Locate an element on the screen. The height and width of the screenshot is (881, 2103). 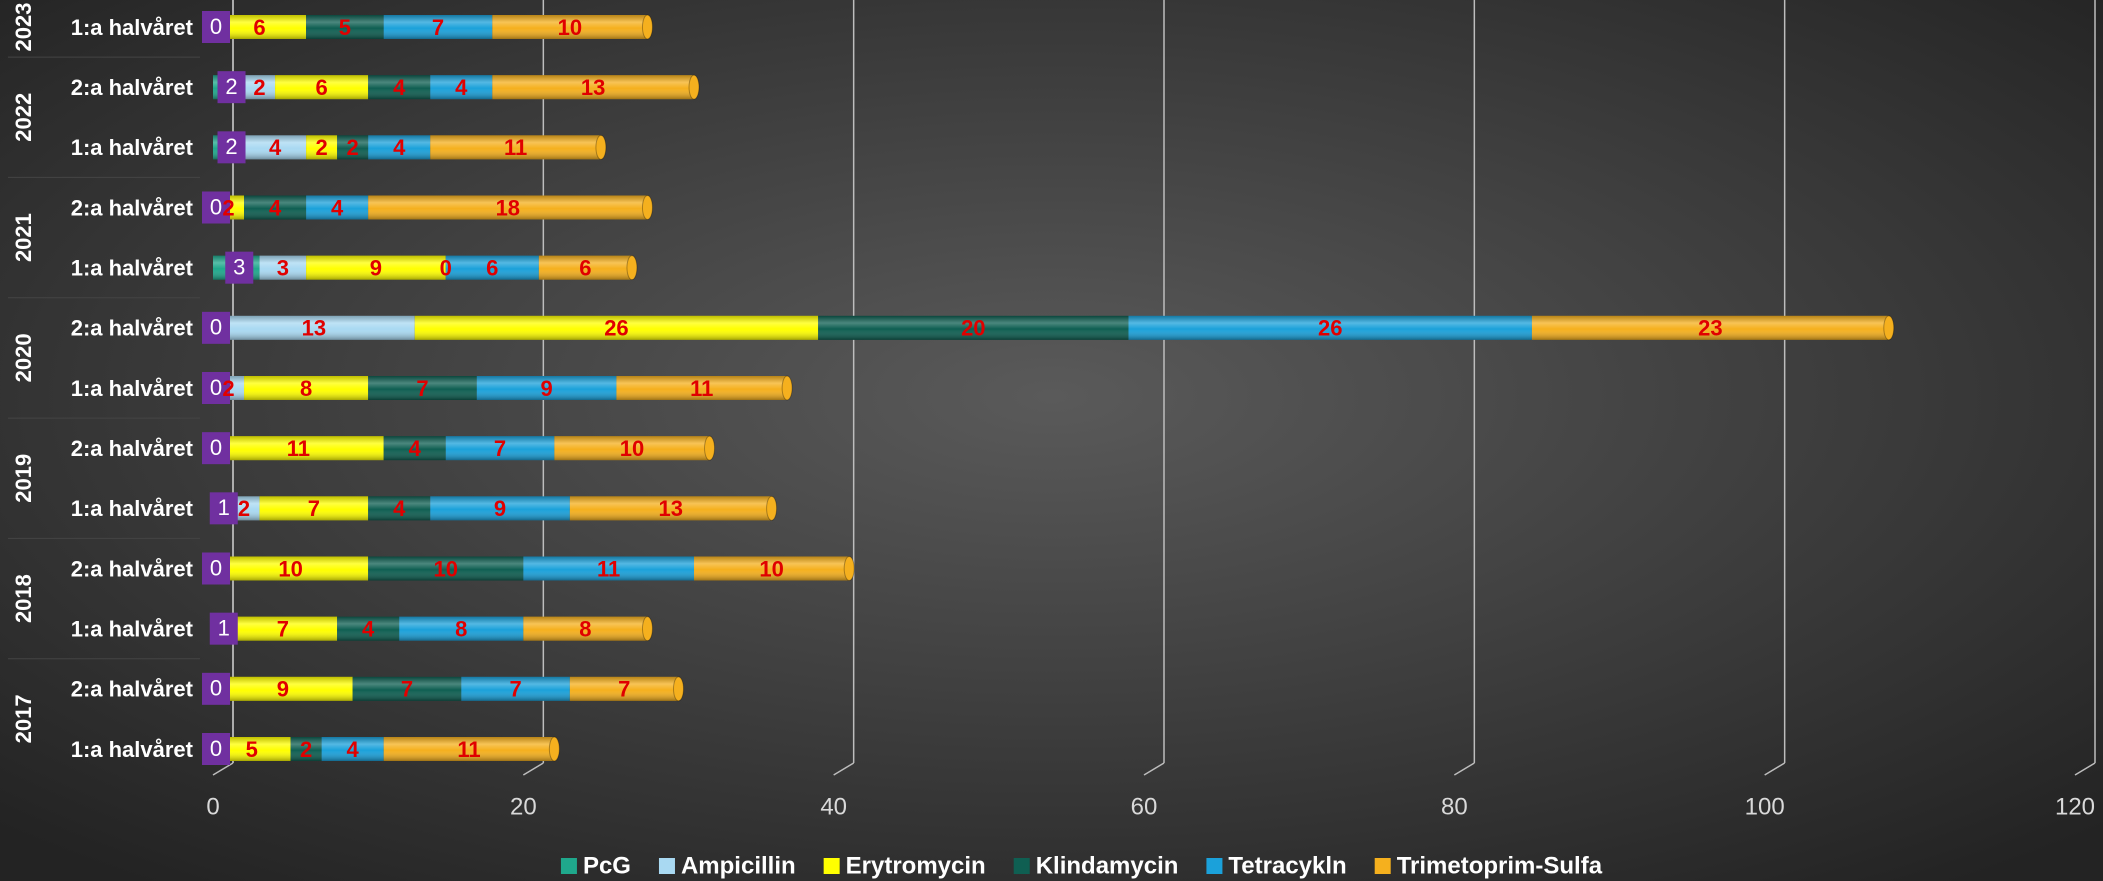
year-label: 2022 is located at coordinates (23, 117).